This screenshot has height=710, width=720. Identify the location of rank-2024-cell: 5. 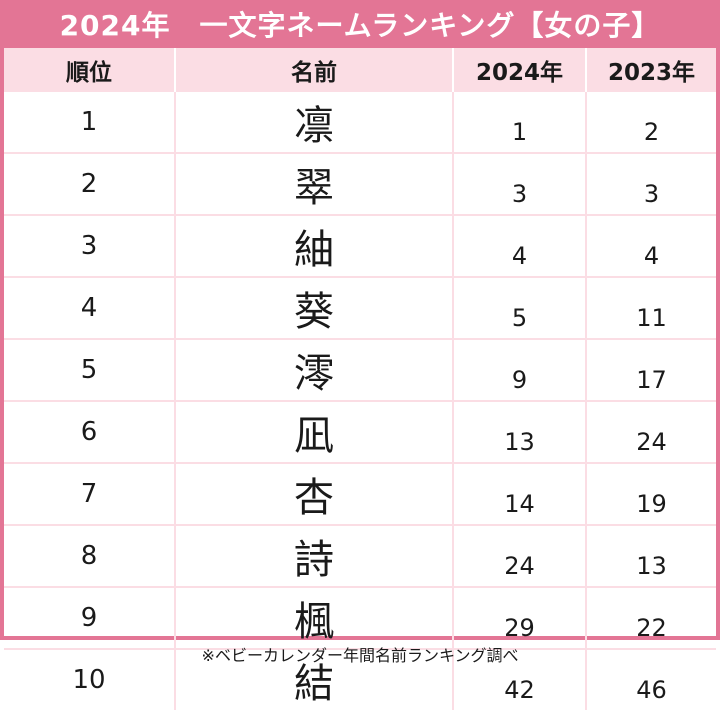
(520, 308).